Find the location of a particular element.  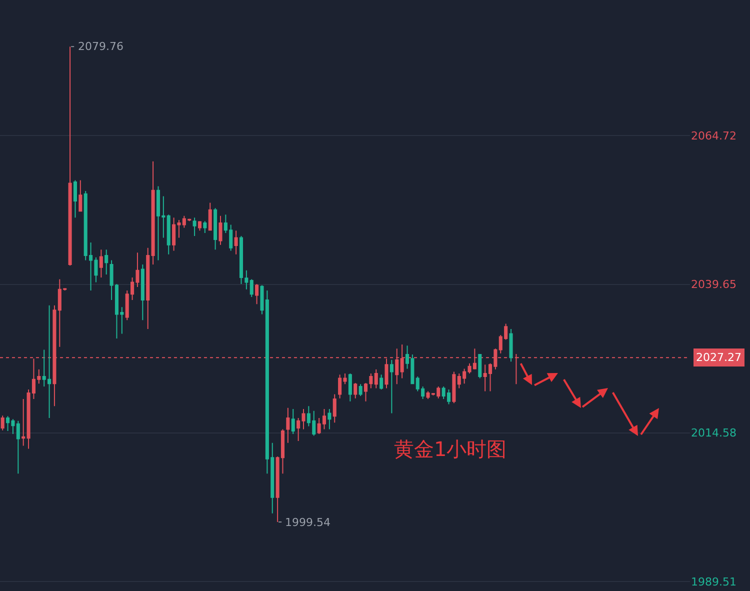

y-tick-label: 2039.65 is located at coordinates (713, 285).